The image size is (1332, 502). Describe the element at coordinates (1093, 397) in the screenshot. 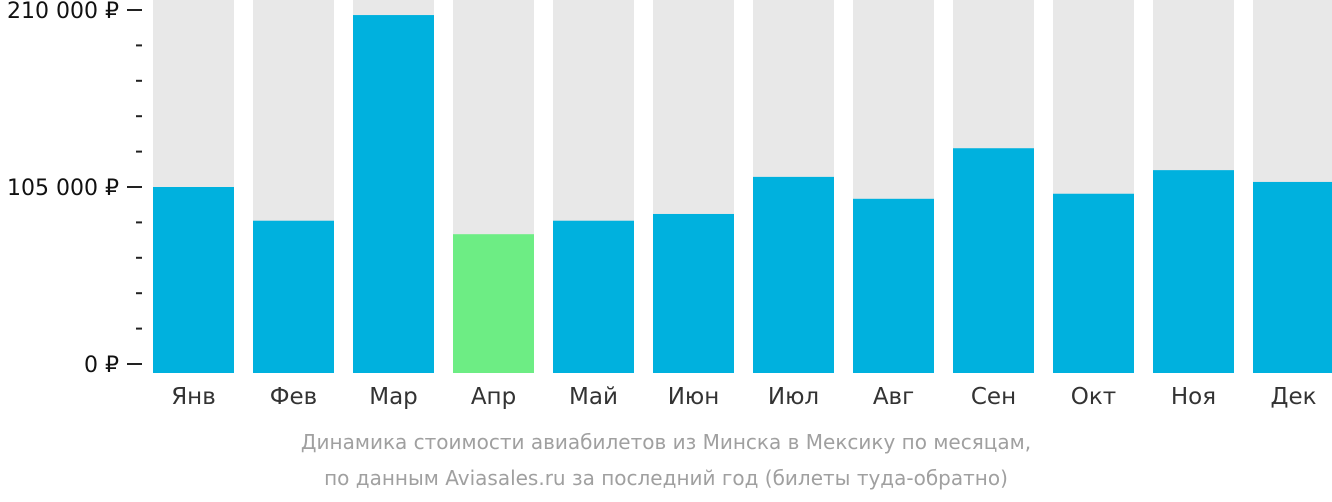

I see `x-tick-label-month-10: Окт` at that location.